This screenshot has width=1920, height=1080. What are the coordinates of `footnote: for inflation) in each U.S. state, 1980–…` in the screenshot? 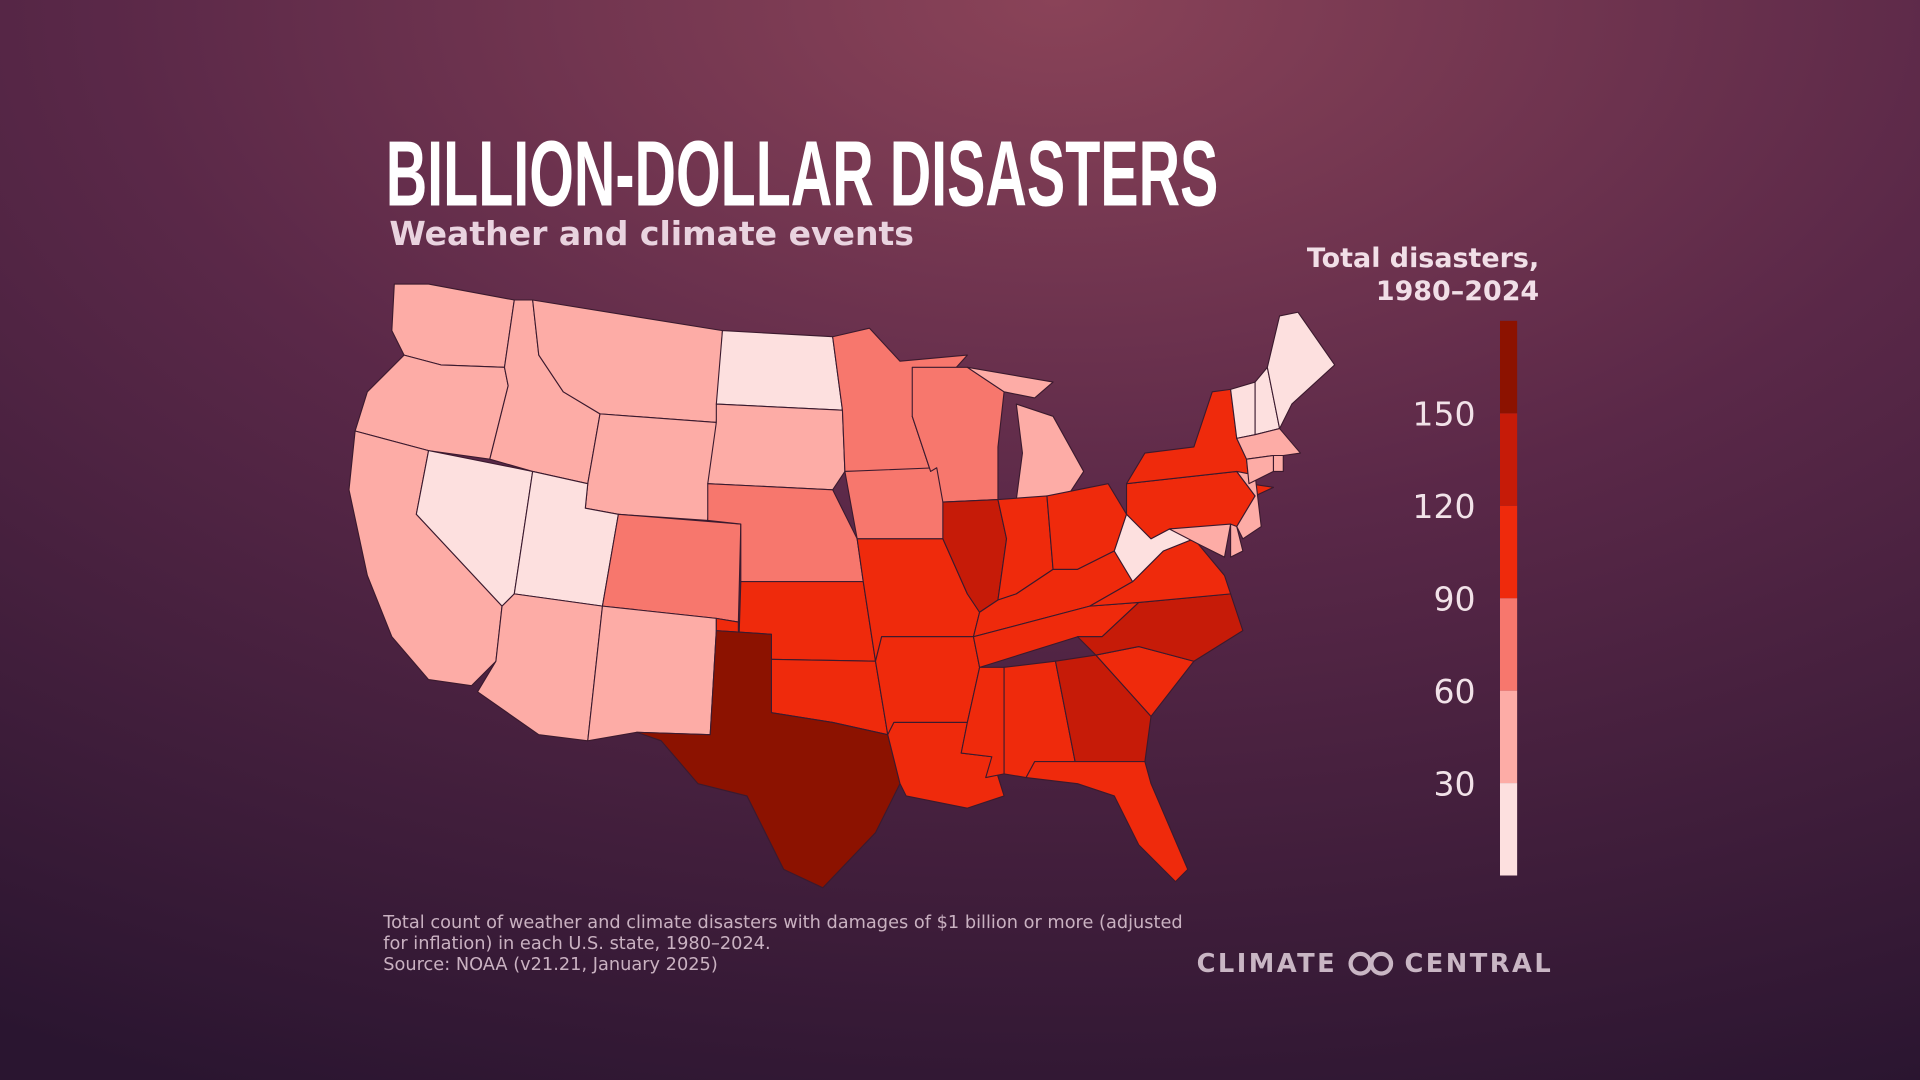 It's located at (576, 944).